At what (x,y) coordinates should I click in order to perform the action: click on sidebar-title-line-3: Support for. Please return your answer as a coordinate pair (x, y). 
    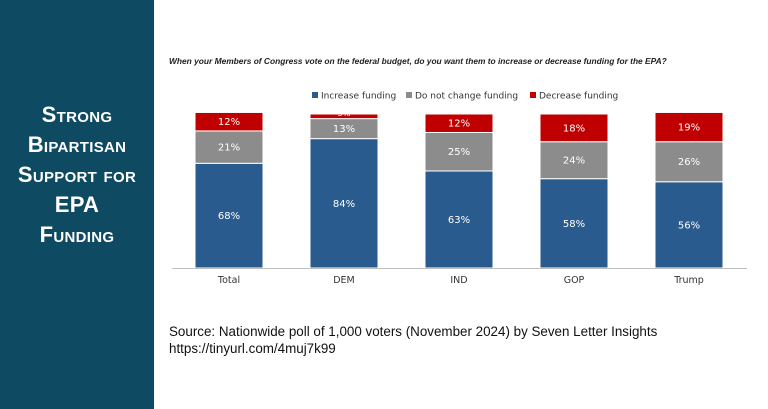
    Looking at the image, I should click on (77, 174).